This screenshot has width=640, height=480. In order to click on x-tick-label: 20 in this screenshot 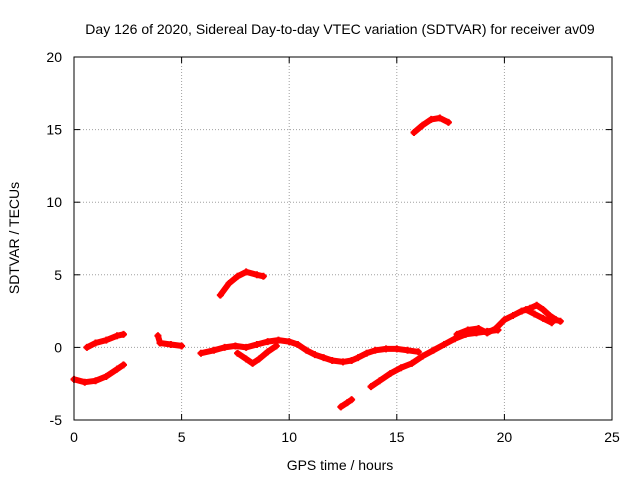, I will do `click(505, 437)`.